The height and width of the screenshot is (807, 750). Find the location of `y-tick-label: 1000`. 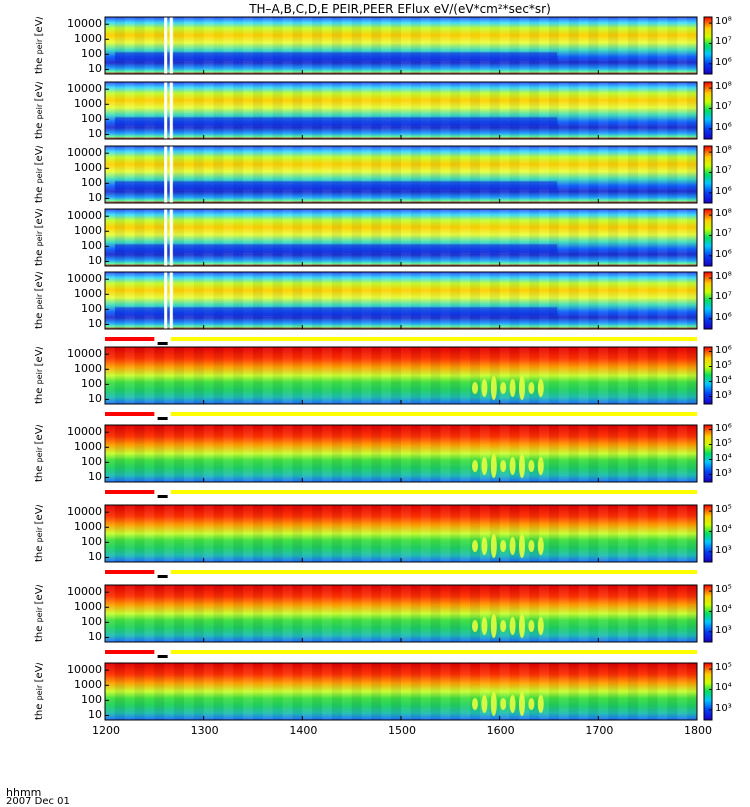

y-tick-label: 1000 is located at coordinates (88, 527).